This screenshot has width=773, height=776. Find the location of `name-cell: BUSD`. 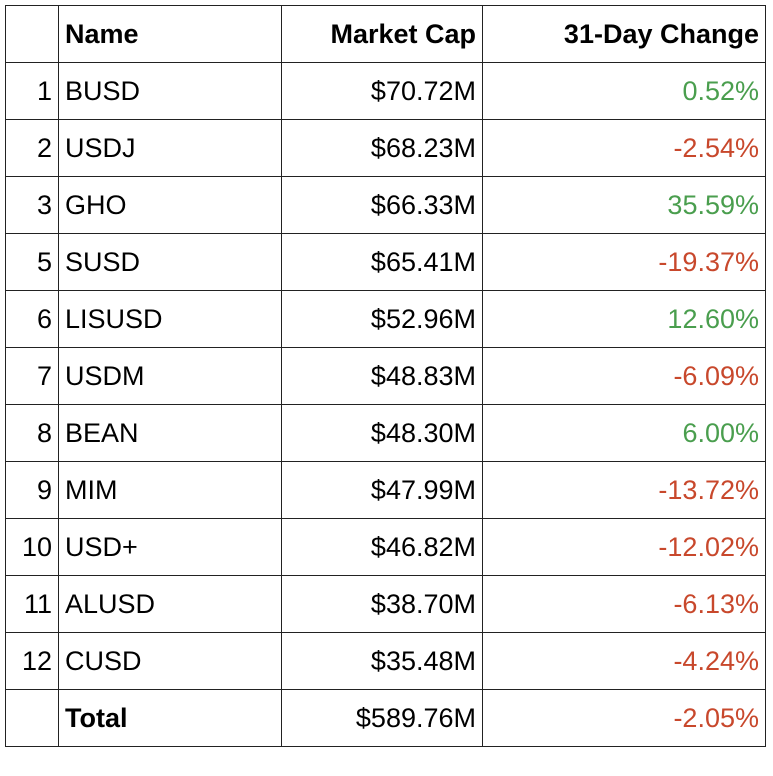

name-cell: BUSD is located at coordinates (170, 91).